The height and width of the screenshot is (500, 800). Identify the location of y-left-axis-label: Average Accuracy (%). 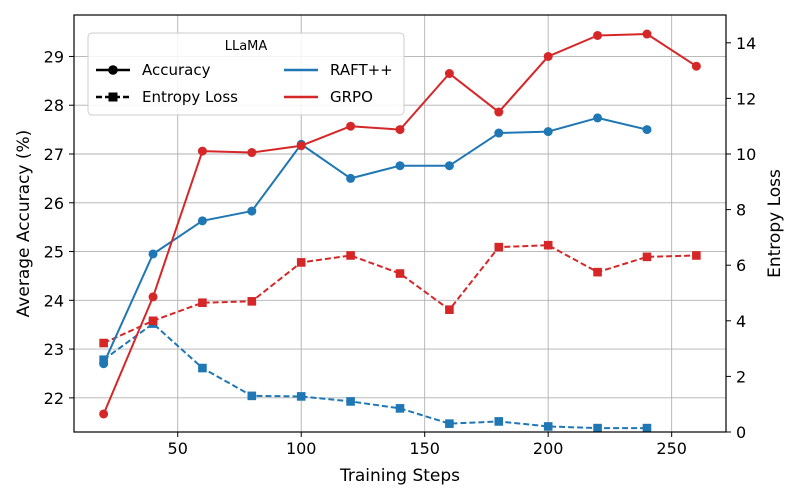
(24, 224).